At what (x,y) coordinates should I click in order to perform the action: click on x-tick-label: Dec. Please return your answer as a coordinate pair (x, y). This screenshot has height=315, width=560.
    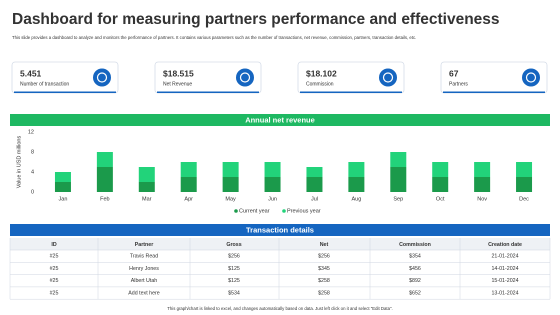
    Looking at the image, I should click on (524, 199).